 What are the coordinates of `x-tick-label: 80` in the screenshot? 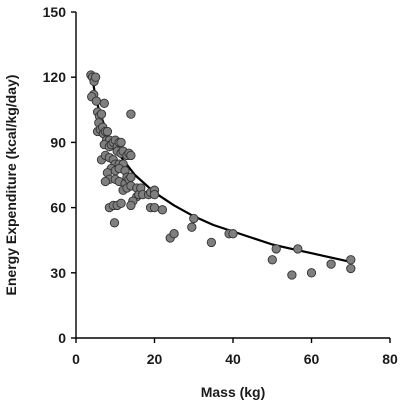 It's located at (390, 359).